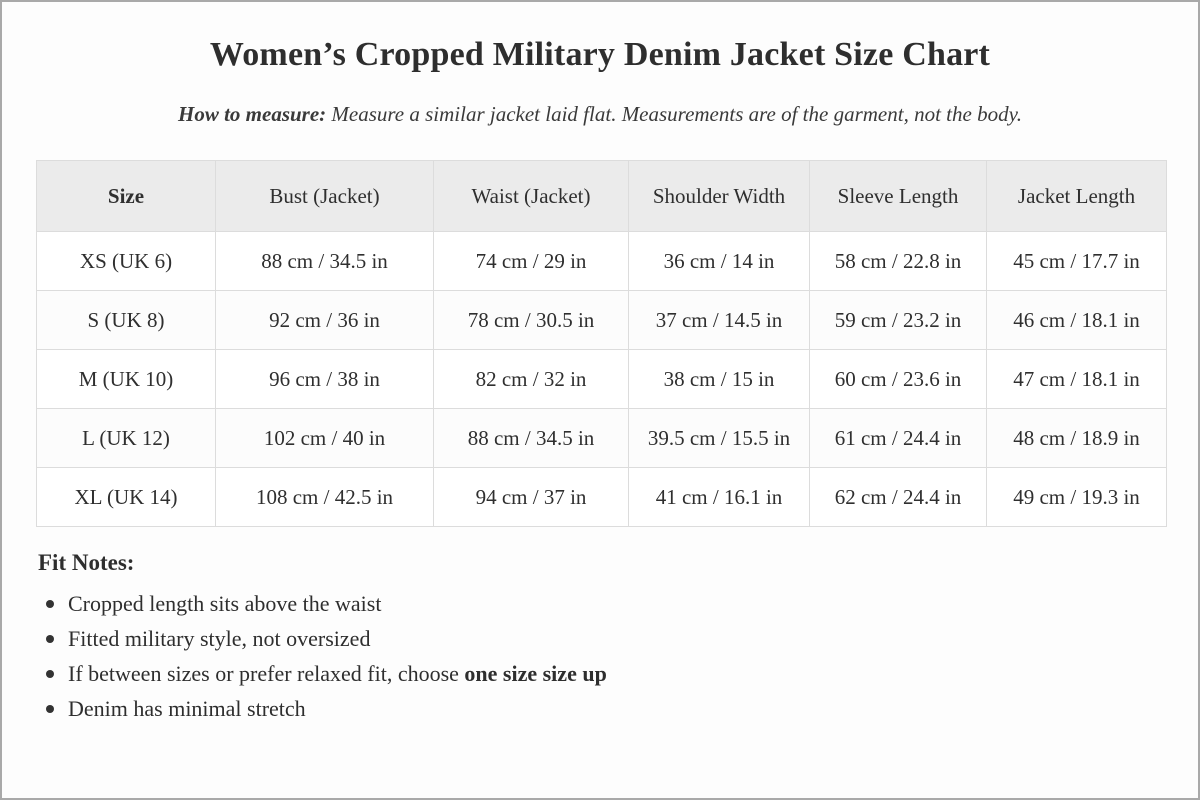 The image size is (1200, 800). Describe the element at coordinates (719, 261) in the screenshot. I see `cell-shoulder-width: 36 cm / 14 in` at that location.